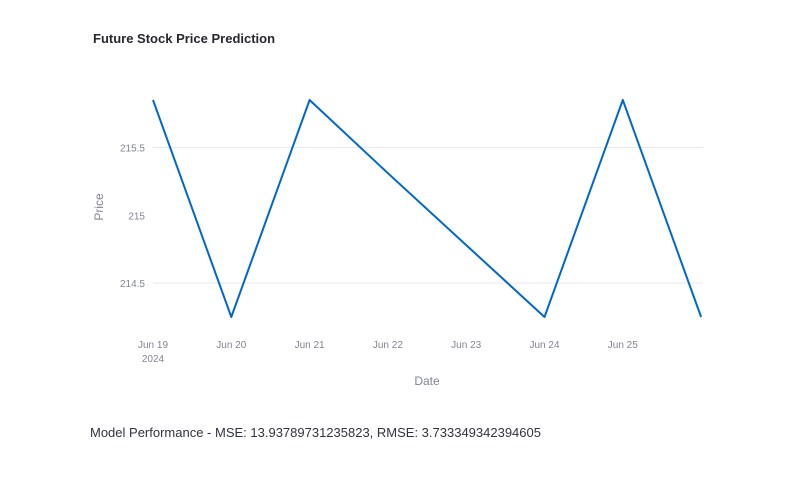  I want to click on chart-title: Future Stock Price Prediction, so click(184, 38).